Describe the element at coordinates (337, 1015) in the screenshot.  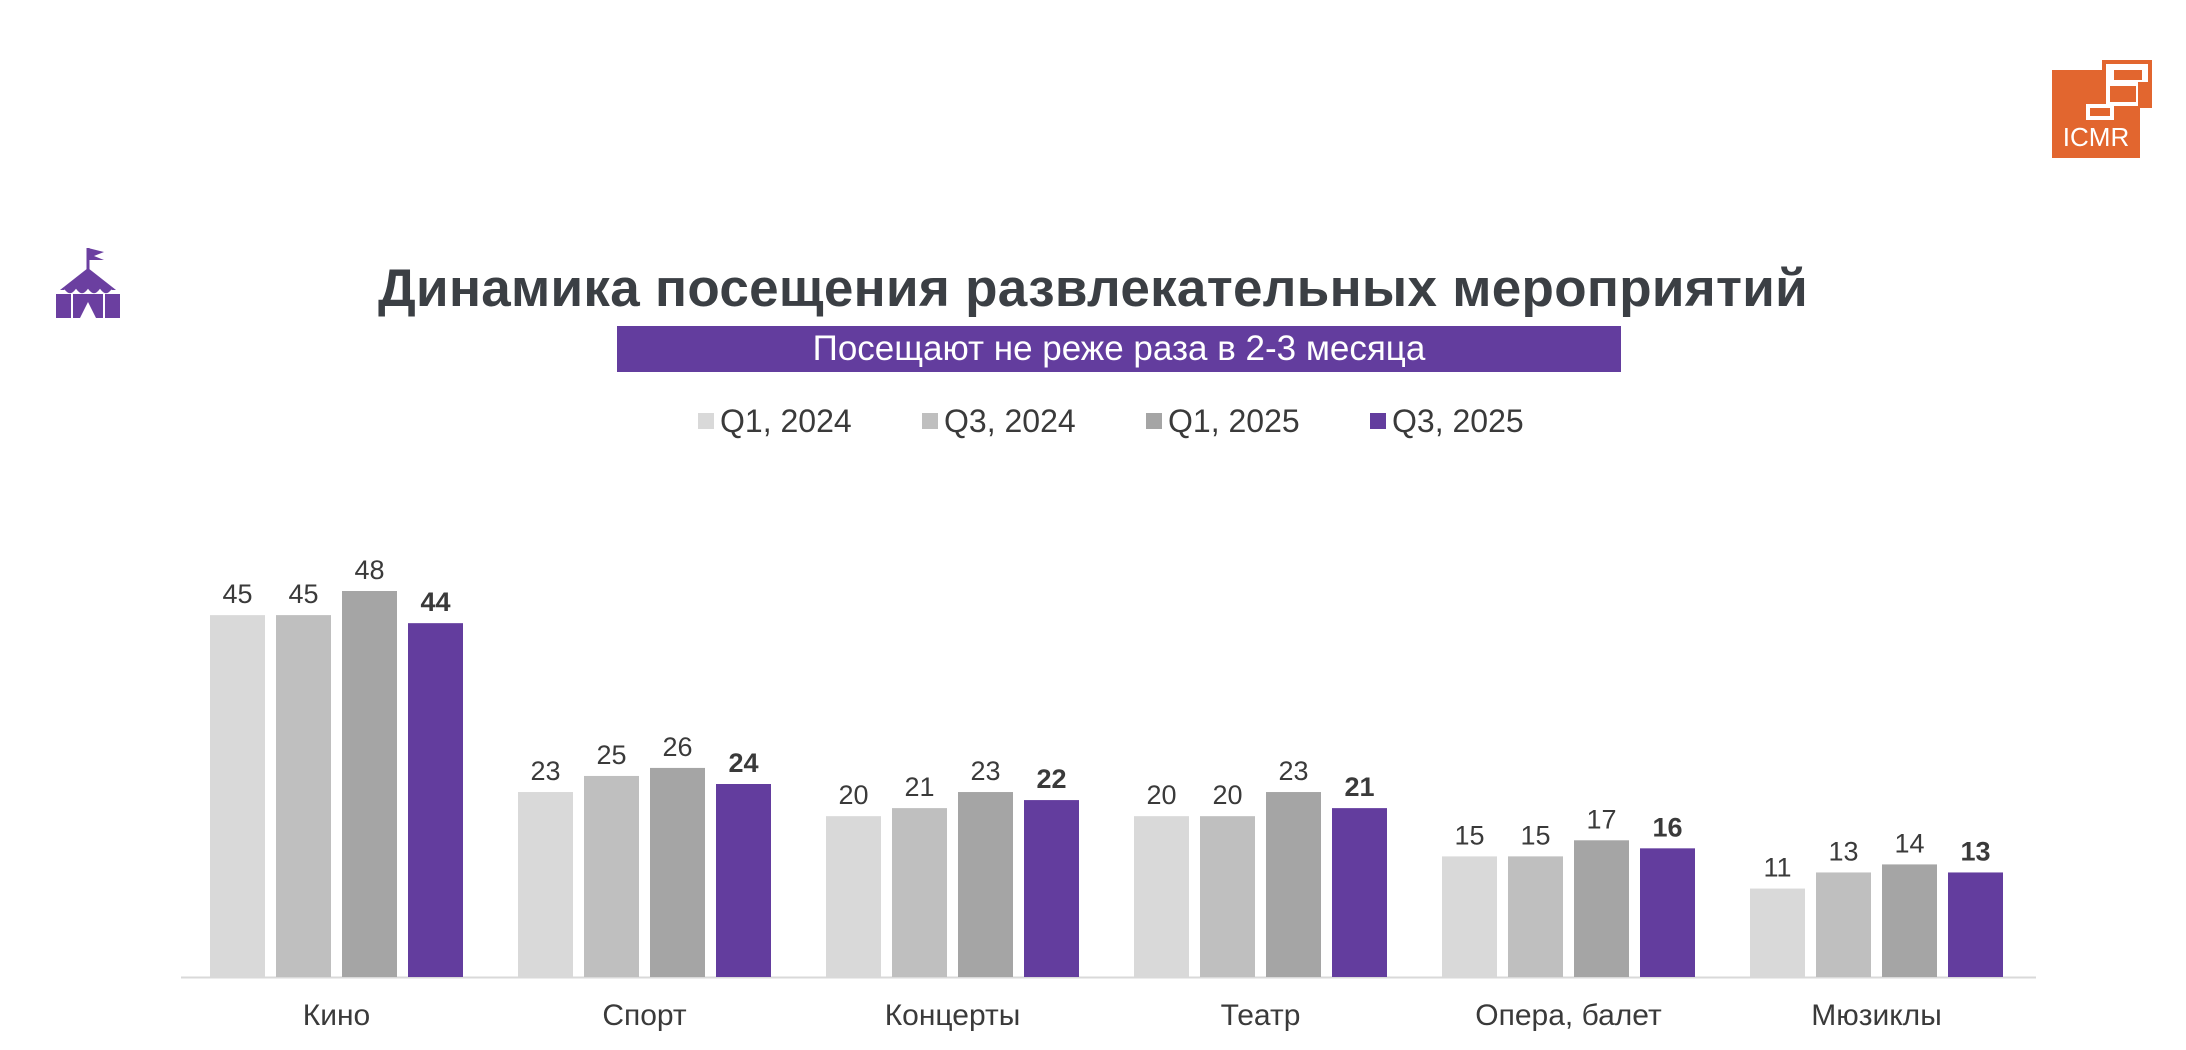
I see `category-label: Кино` at that location.